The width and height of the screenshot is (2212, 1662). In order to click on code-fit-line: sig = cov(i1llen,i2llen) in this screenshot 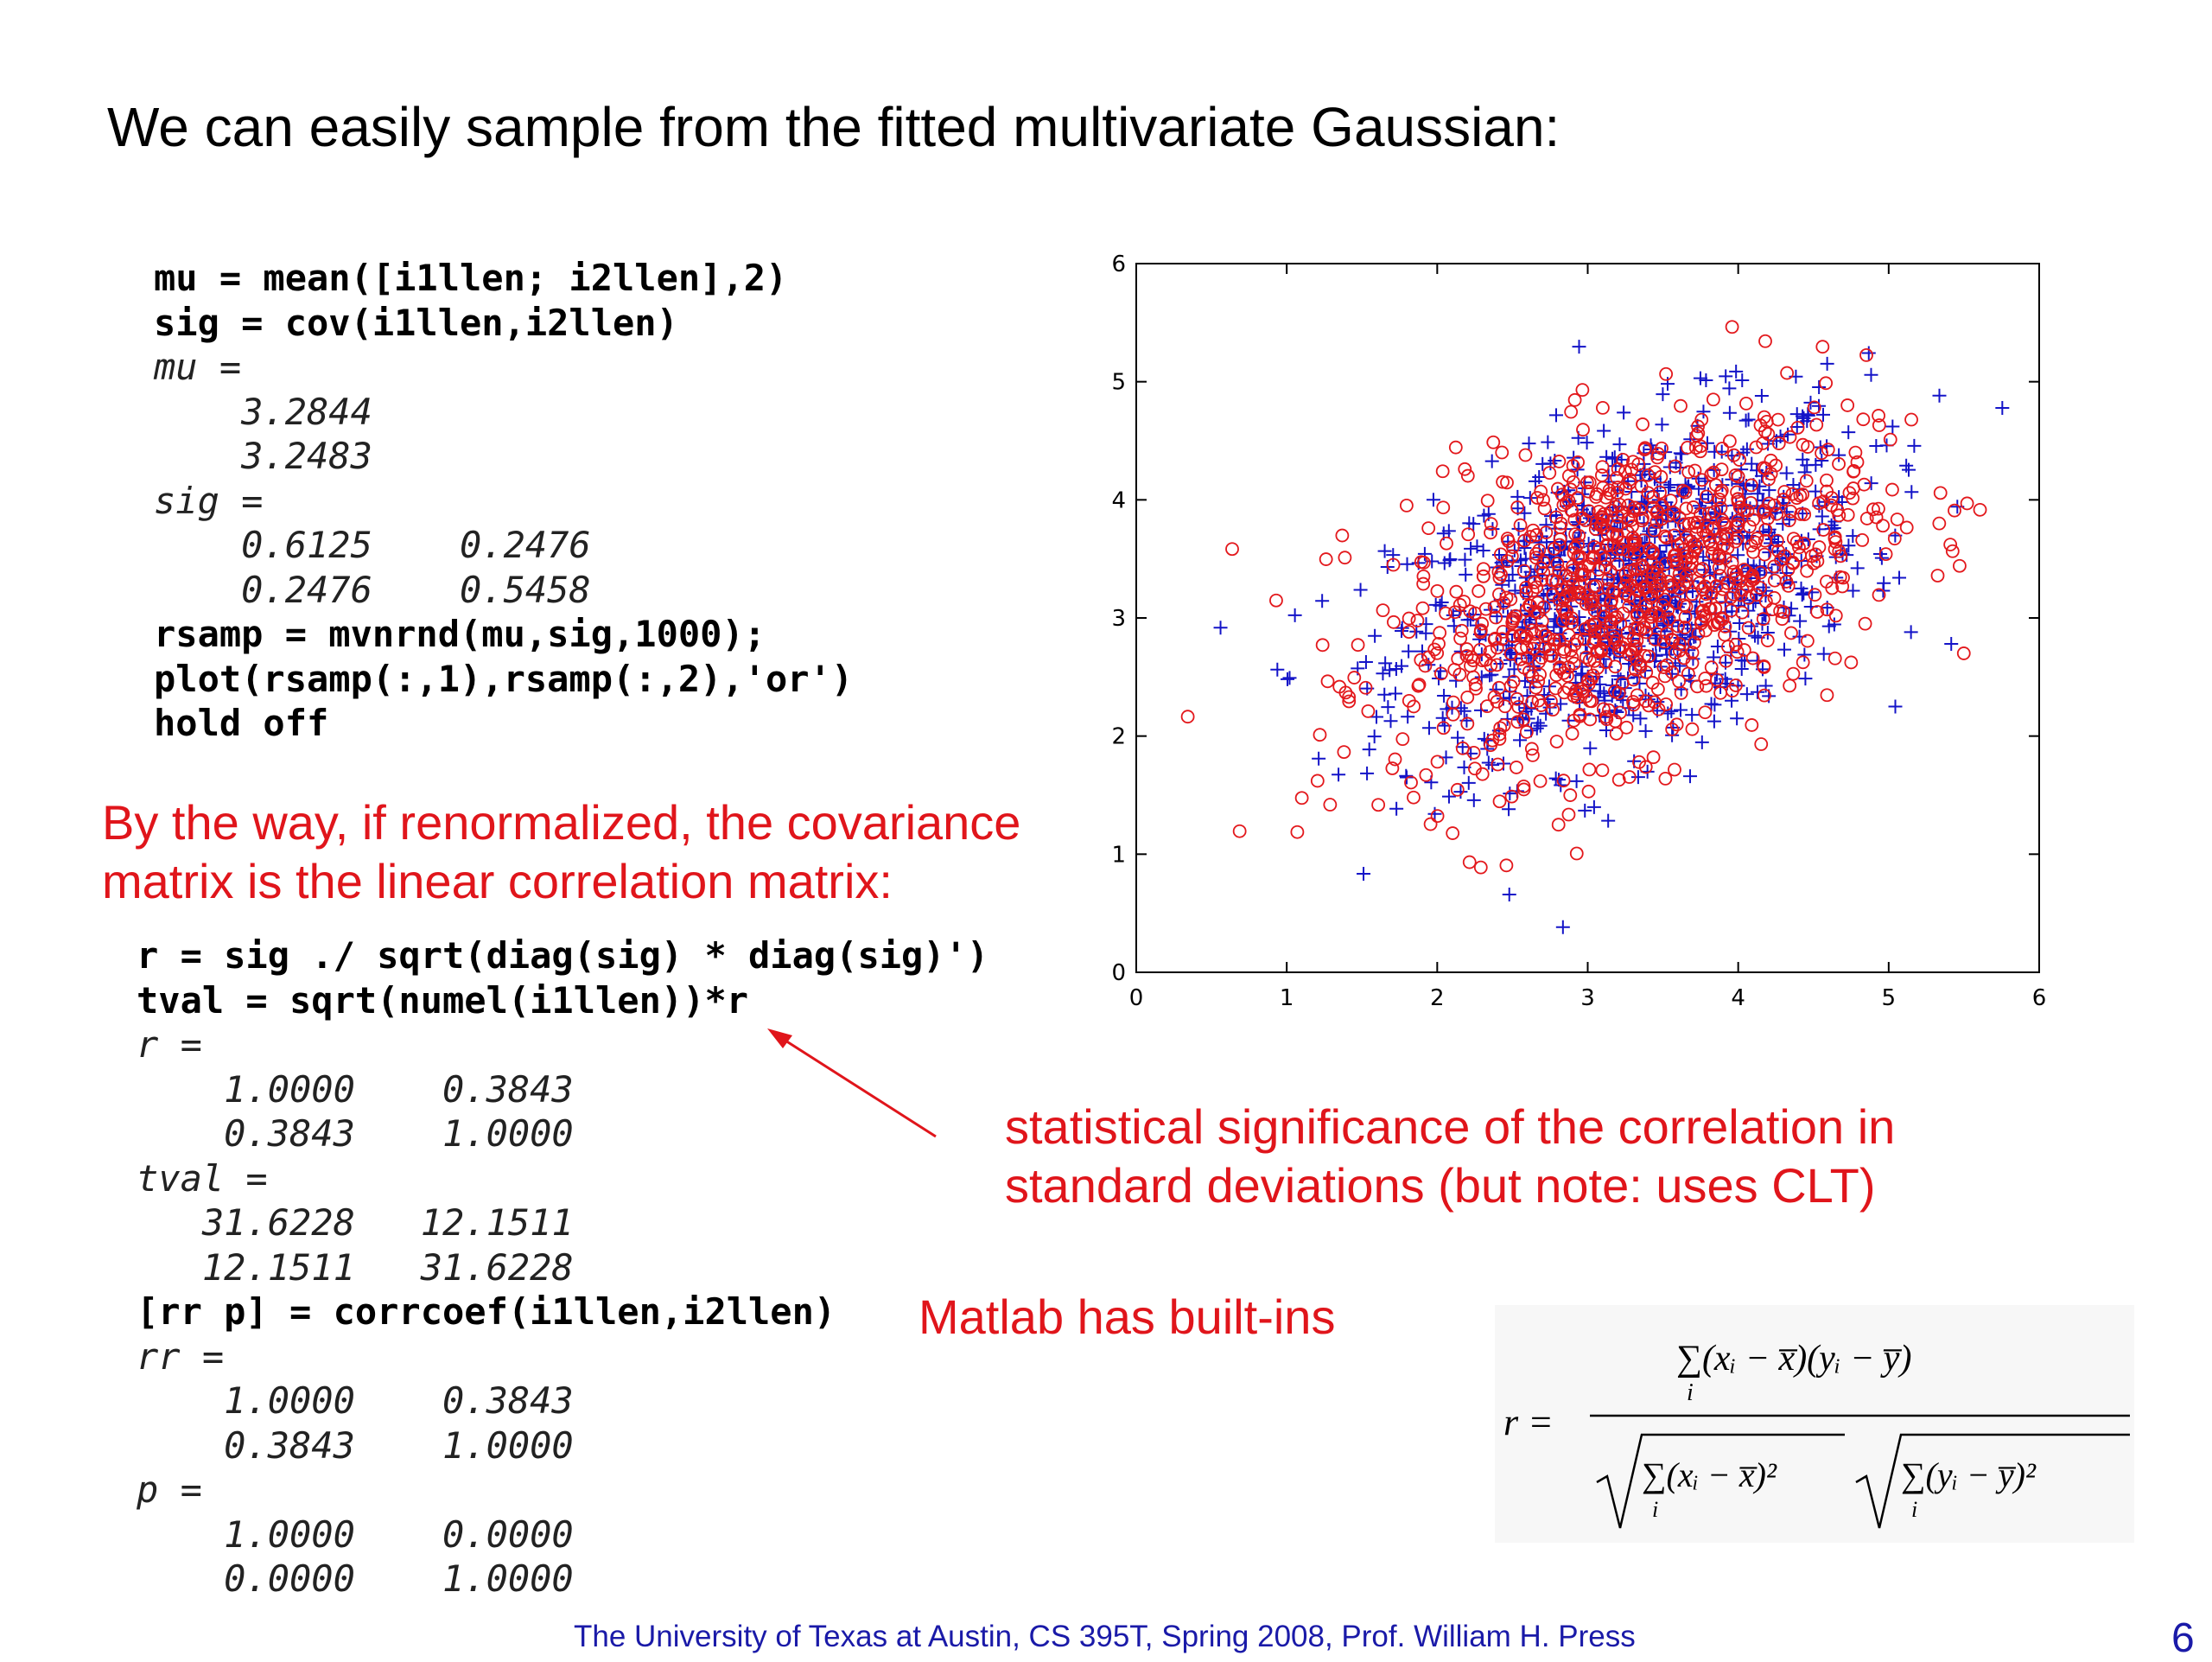, I will do `click(416, 322)`.